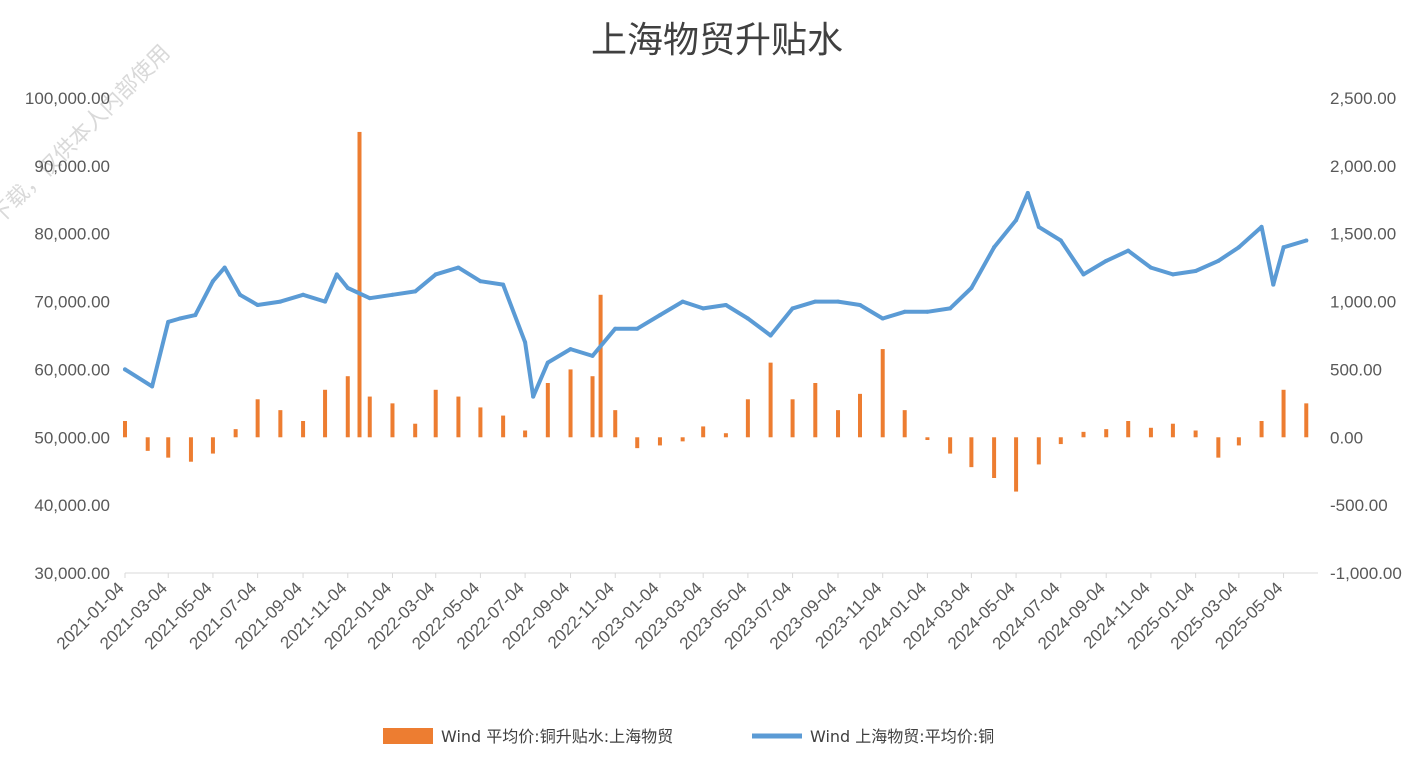  Describe the element at coordinates (1359, 505) in the screenshot. I see `right-tick-label: -500.00` at that location.